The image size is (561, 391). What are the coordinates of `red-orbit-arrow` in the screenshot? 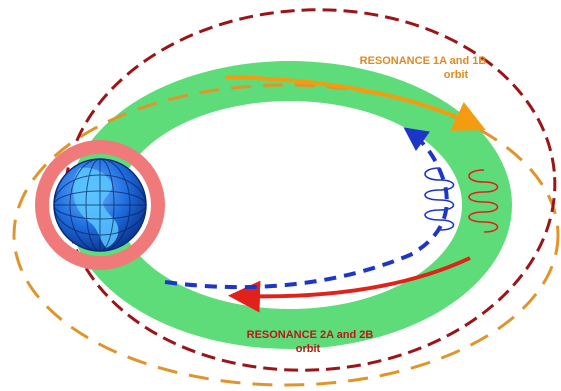 It's located at (349, 284).